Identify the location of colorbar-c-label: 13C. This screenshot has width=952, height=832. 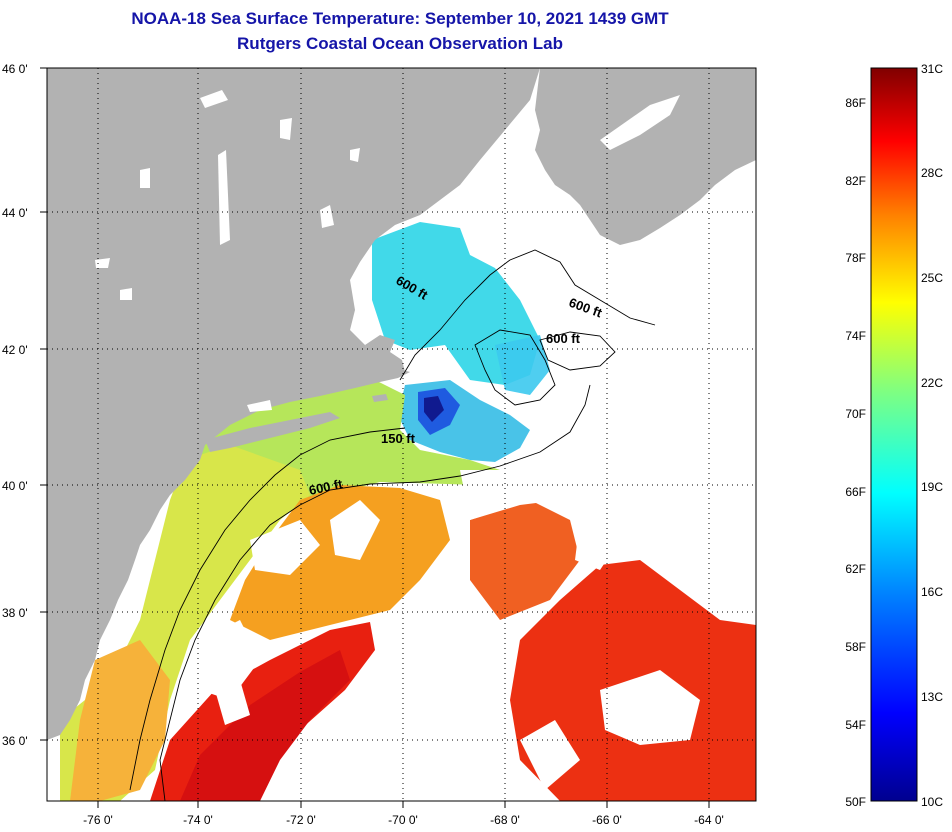
(932, 697).